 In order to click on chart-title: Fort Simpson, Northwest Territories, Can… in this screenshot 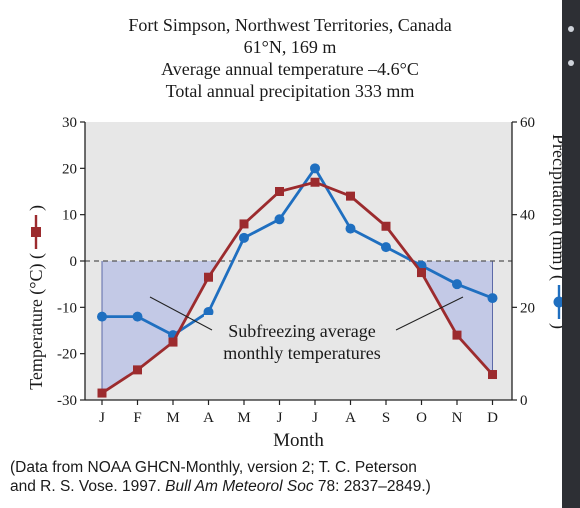, I will do `click(290, 25)`.